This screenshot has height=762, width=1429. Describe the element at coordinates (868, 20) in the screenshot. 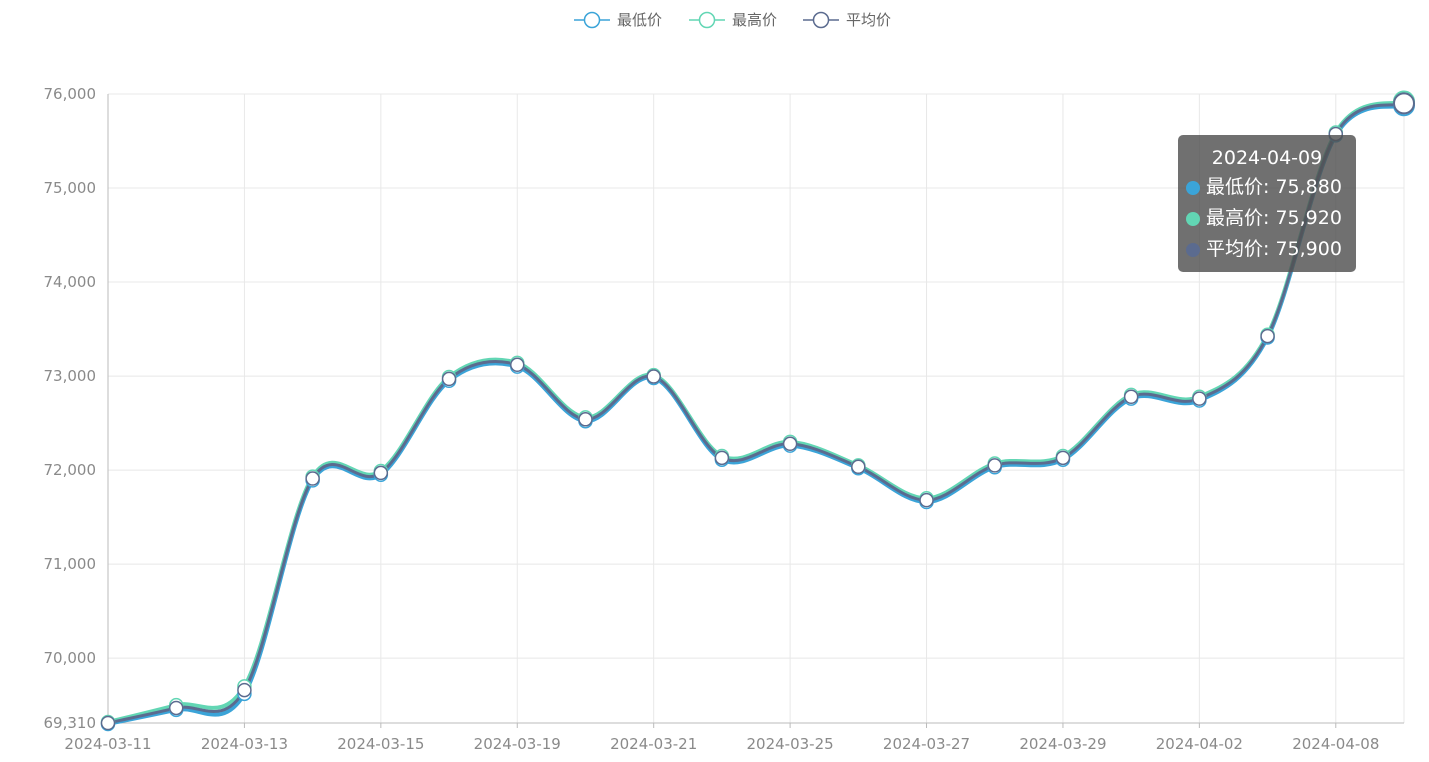

I see `legend-label: 平均价` at that location.